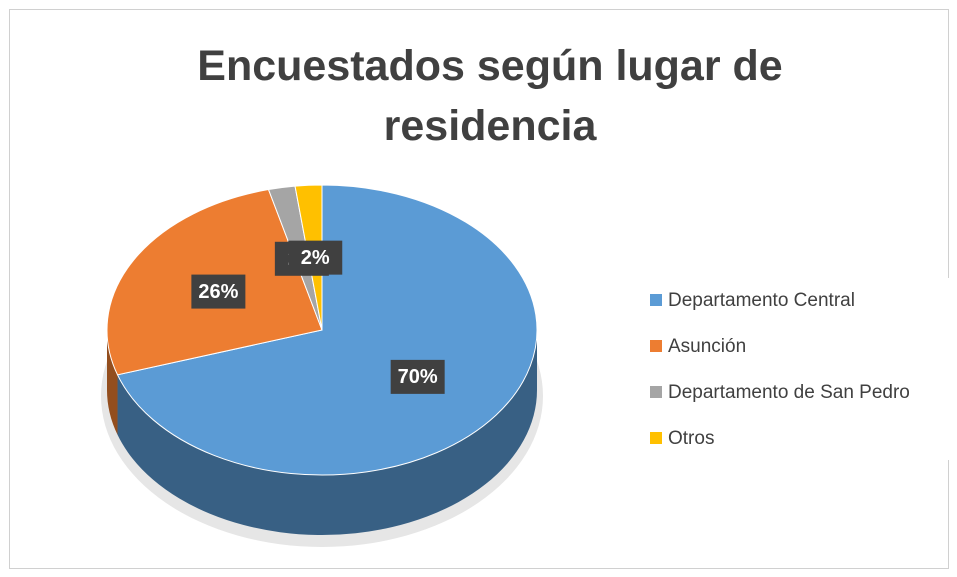 The height and width of the screenshot is (577, 957). I want to click on chart-title: Encuestados según lugar de residencia, so click(490, 96).